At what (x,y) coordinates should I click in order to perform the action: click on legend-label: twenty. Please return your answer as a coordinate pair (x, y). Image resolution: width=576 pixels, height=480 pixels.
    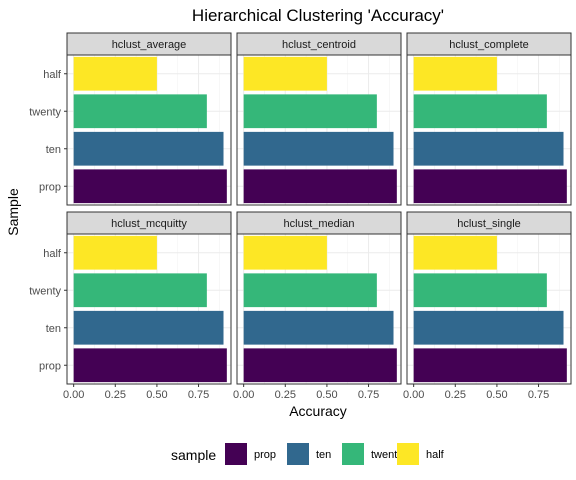
    Looking at the image, I should click on (387, 455).